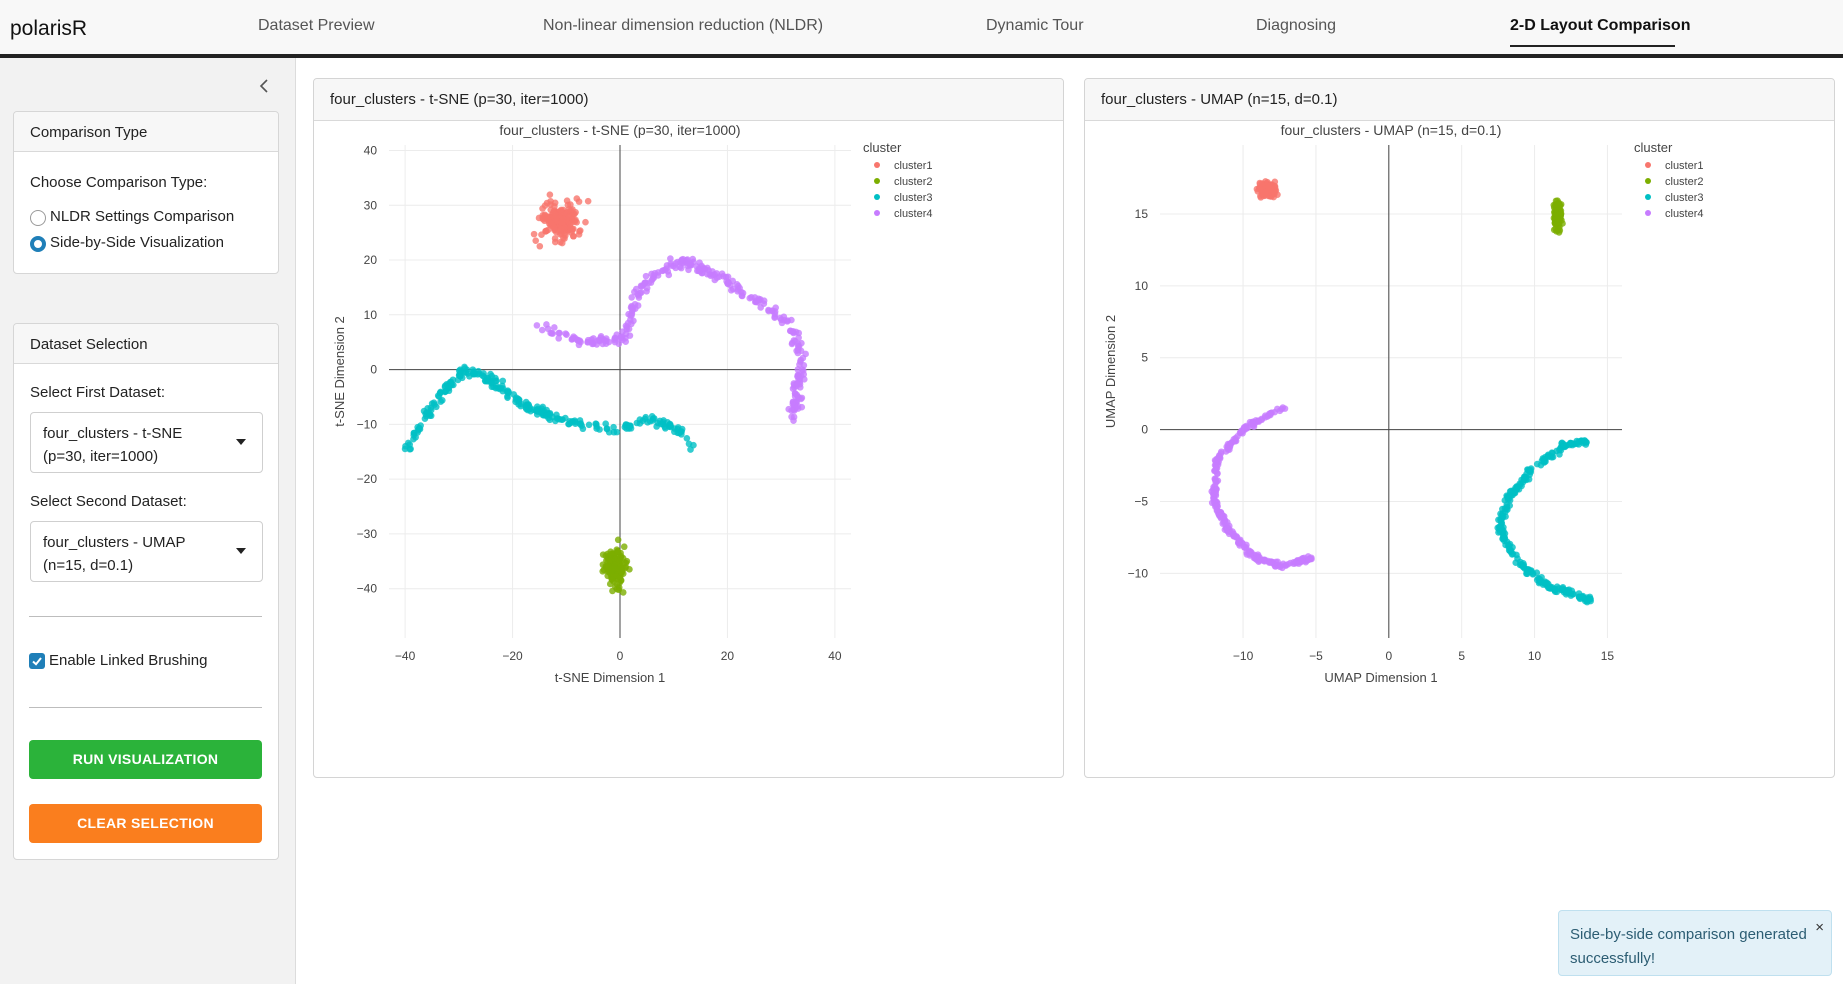 The height and width of the screenshot is (984, 1843). What do you see at coordinates (877, 165) in the screenshot?
I see `legend-marker-cluster1` at bounding box center [877, 165].